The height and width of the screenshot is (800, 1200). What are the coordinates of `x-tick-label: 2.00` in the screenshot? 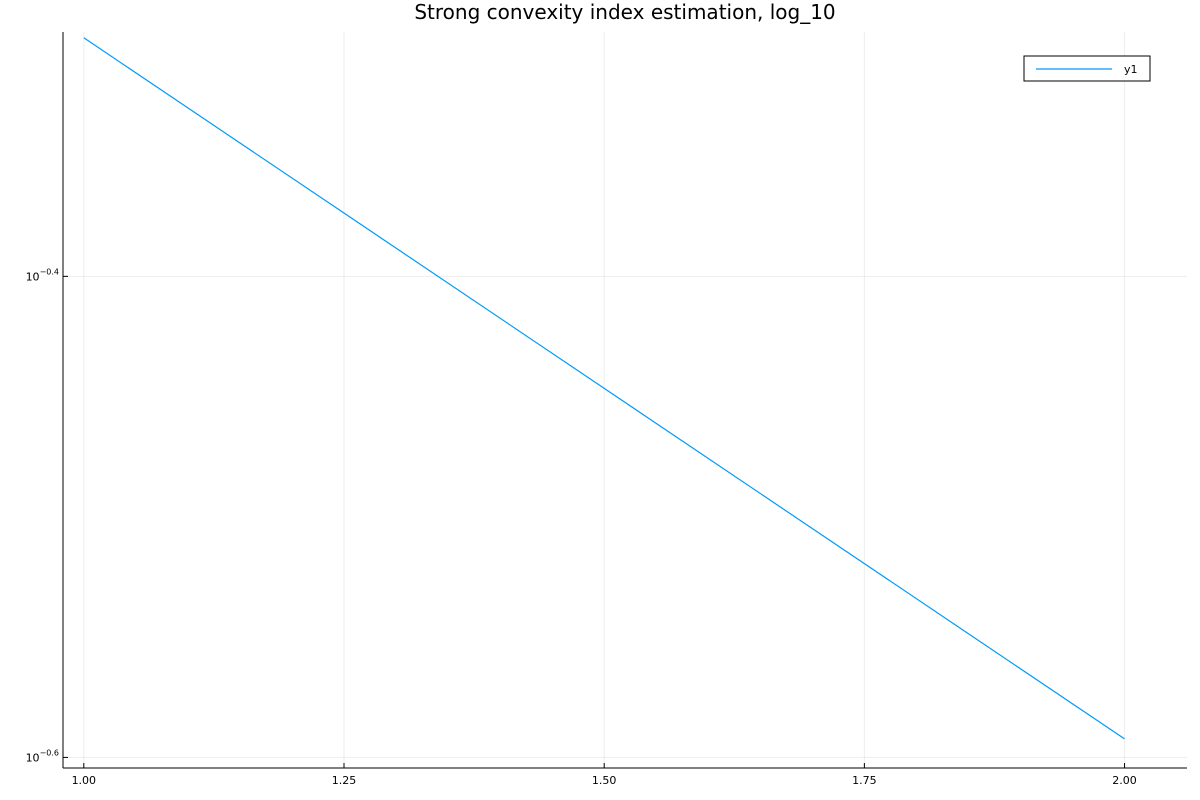 It's located at (1124, 780).